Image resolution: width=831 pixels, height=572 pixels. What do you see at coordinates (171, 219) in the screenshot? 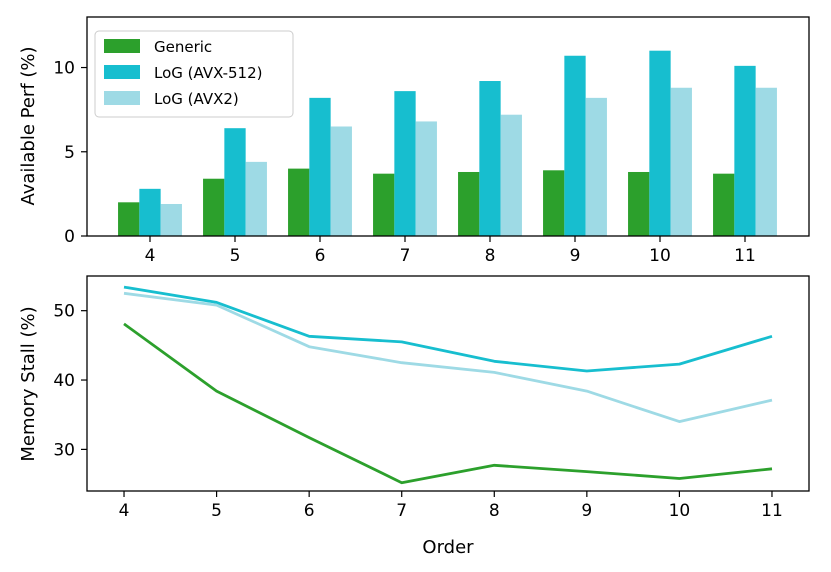
I see `bar-log-avx2--4` at bounding box center [171, 219].